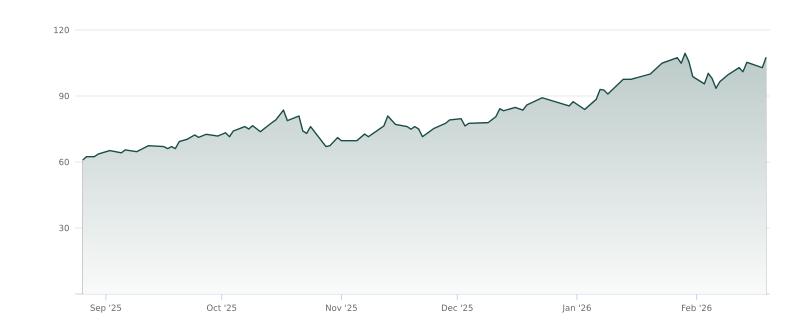 The width and height of the screenshot is (800, 324). What do you see at coordinates (61, 30) in the screenshot?
I see `y-tick-label: 120` at bounding box center [61, 30].